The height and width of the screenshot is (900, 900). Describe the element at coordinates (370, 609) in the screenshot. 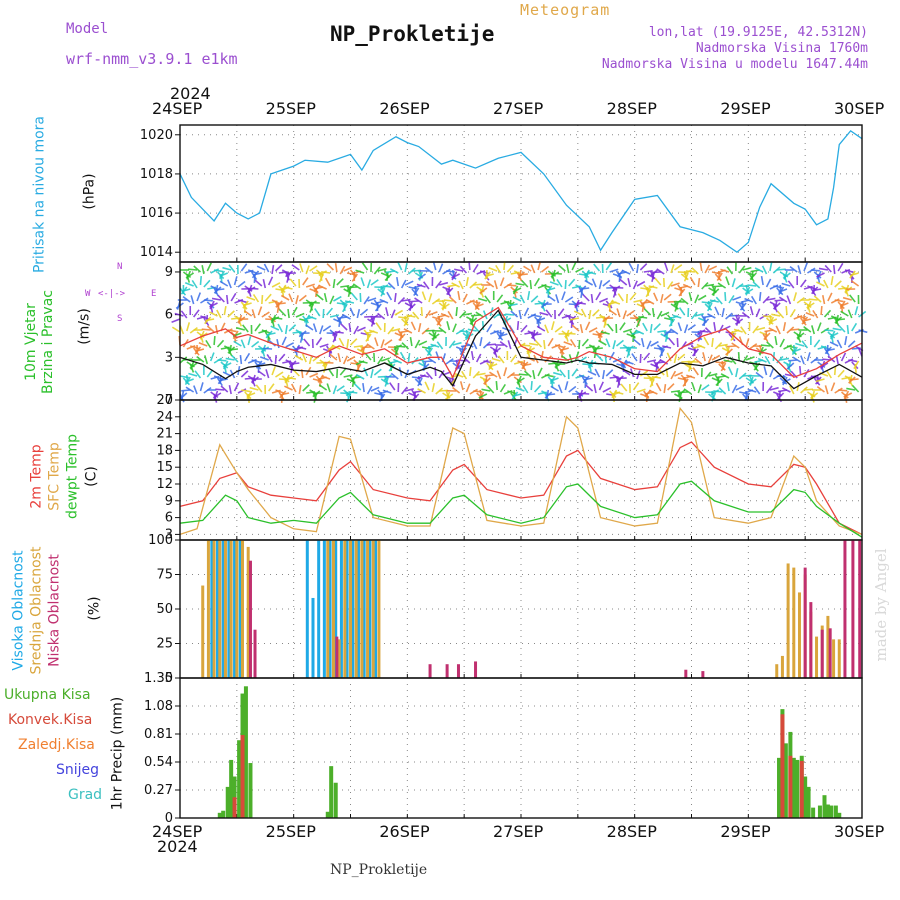

I see `cloud_cover-bar-high` at that location.